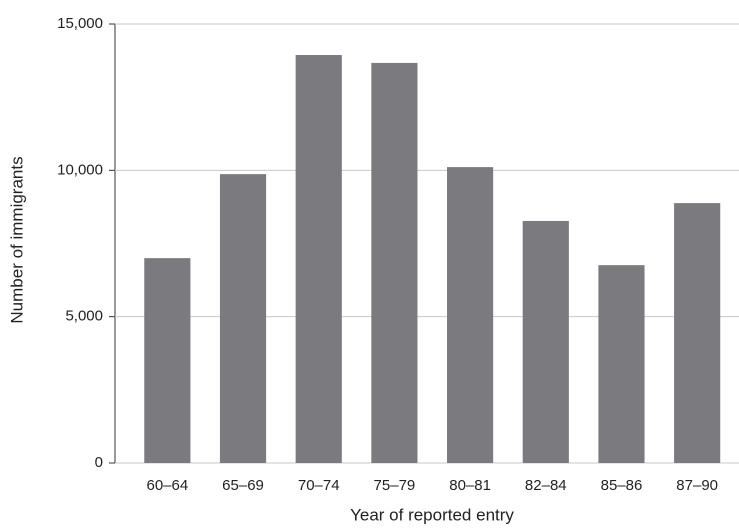 This screenshot has height=531, width=739. Describe the element at coordinates (622, 485) in the screenshot. I see `x-tick-label: 85–86` at that location.